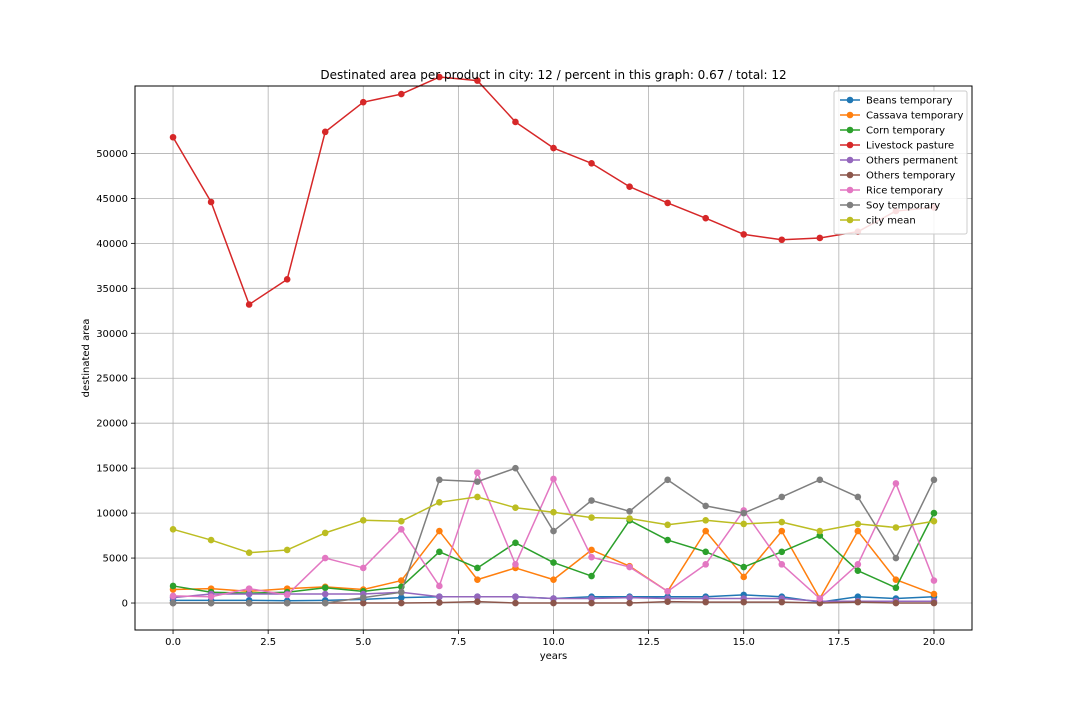 This screenshot has height=720, width=1080. I want to click on y-axis-label: destinated area, so click(86, 358).